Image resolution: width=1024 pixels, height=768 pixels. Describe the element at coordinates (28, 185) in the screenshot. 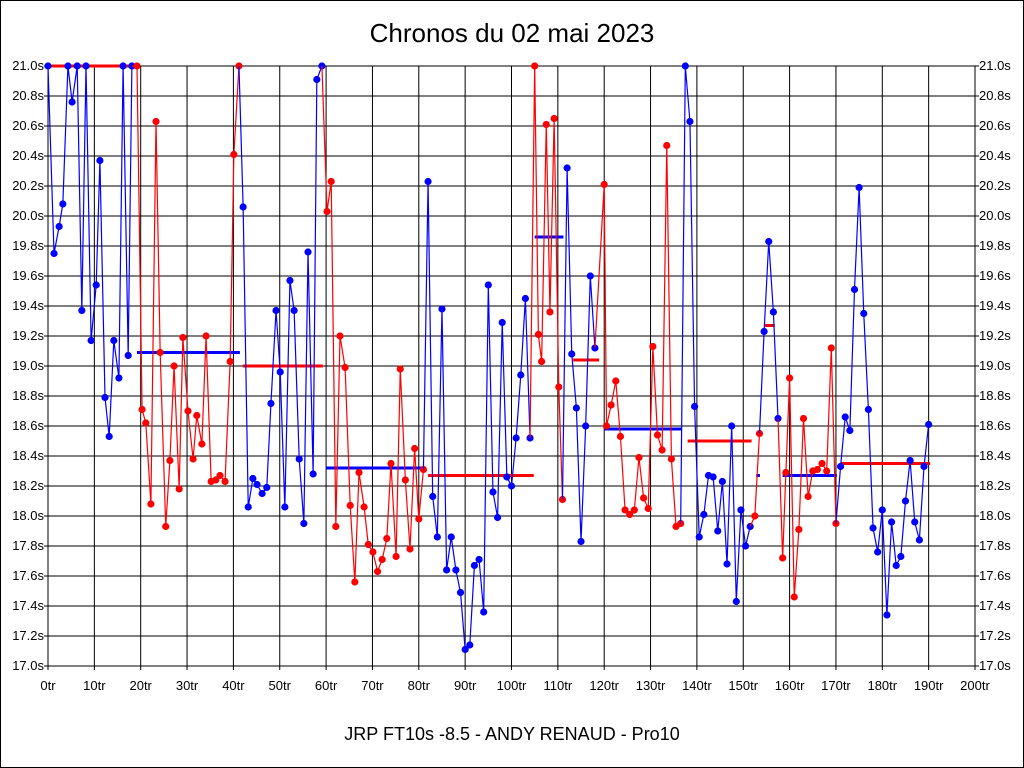

I see `y-tick-label-left: 20.2s` at that location.